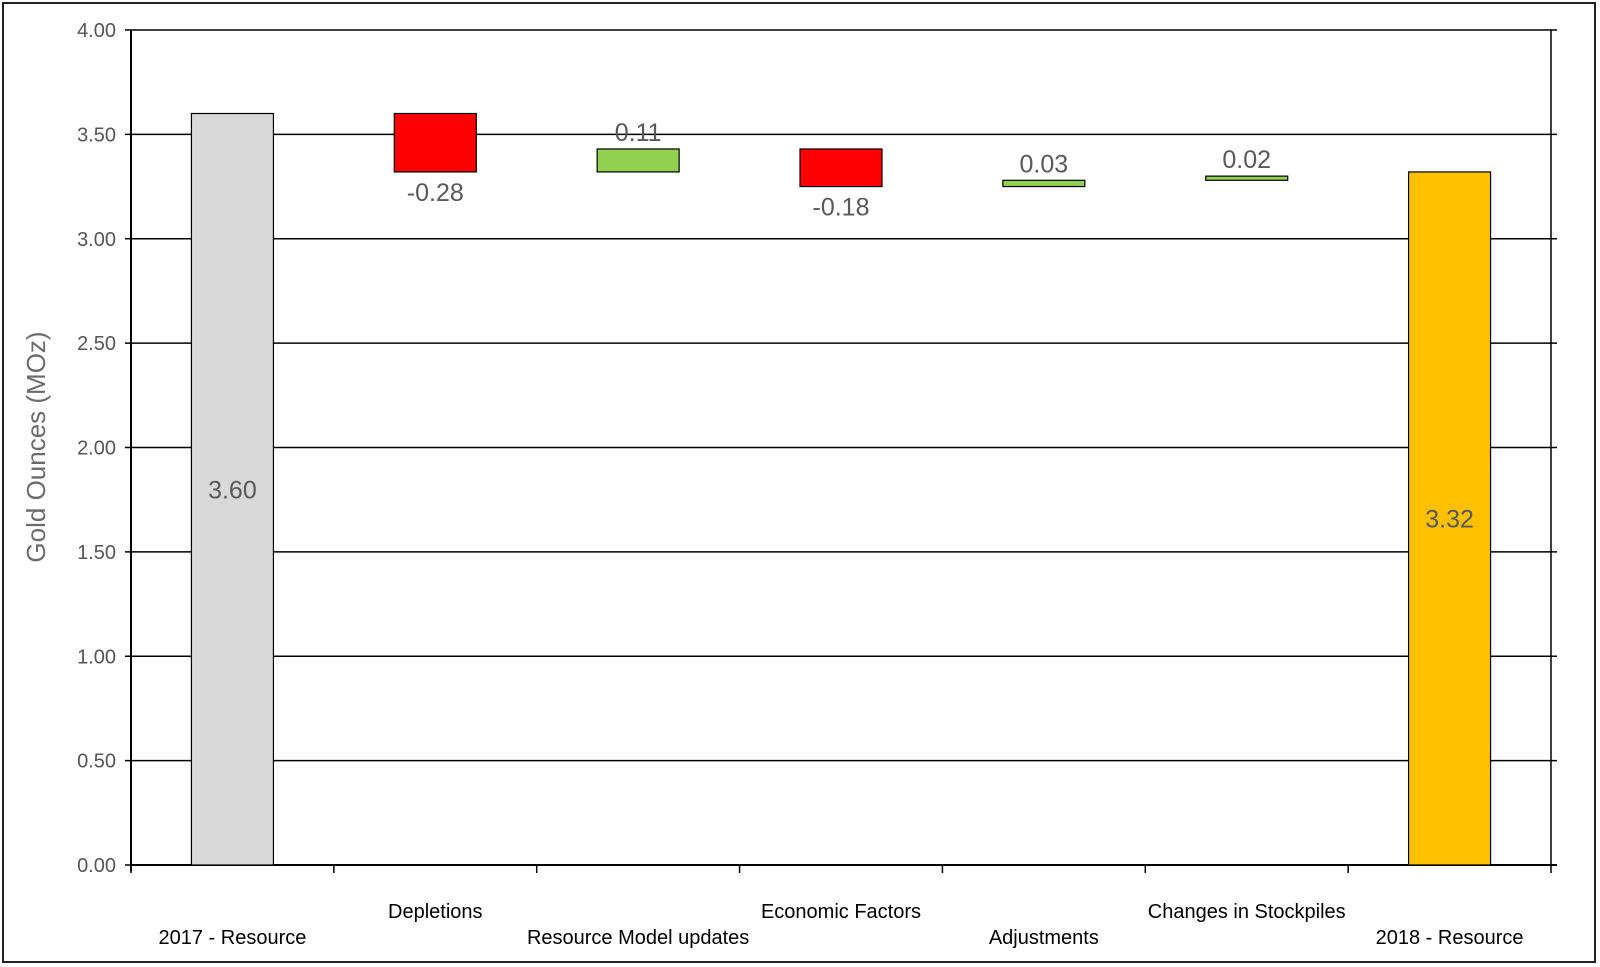  What do you see at coordinates (96, 657) in the screenshot?
I see `y-tick-label: 1.00` at bounding box center [96, 657].